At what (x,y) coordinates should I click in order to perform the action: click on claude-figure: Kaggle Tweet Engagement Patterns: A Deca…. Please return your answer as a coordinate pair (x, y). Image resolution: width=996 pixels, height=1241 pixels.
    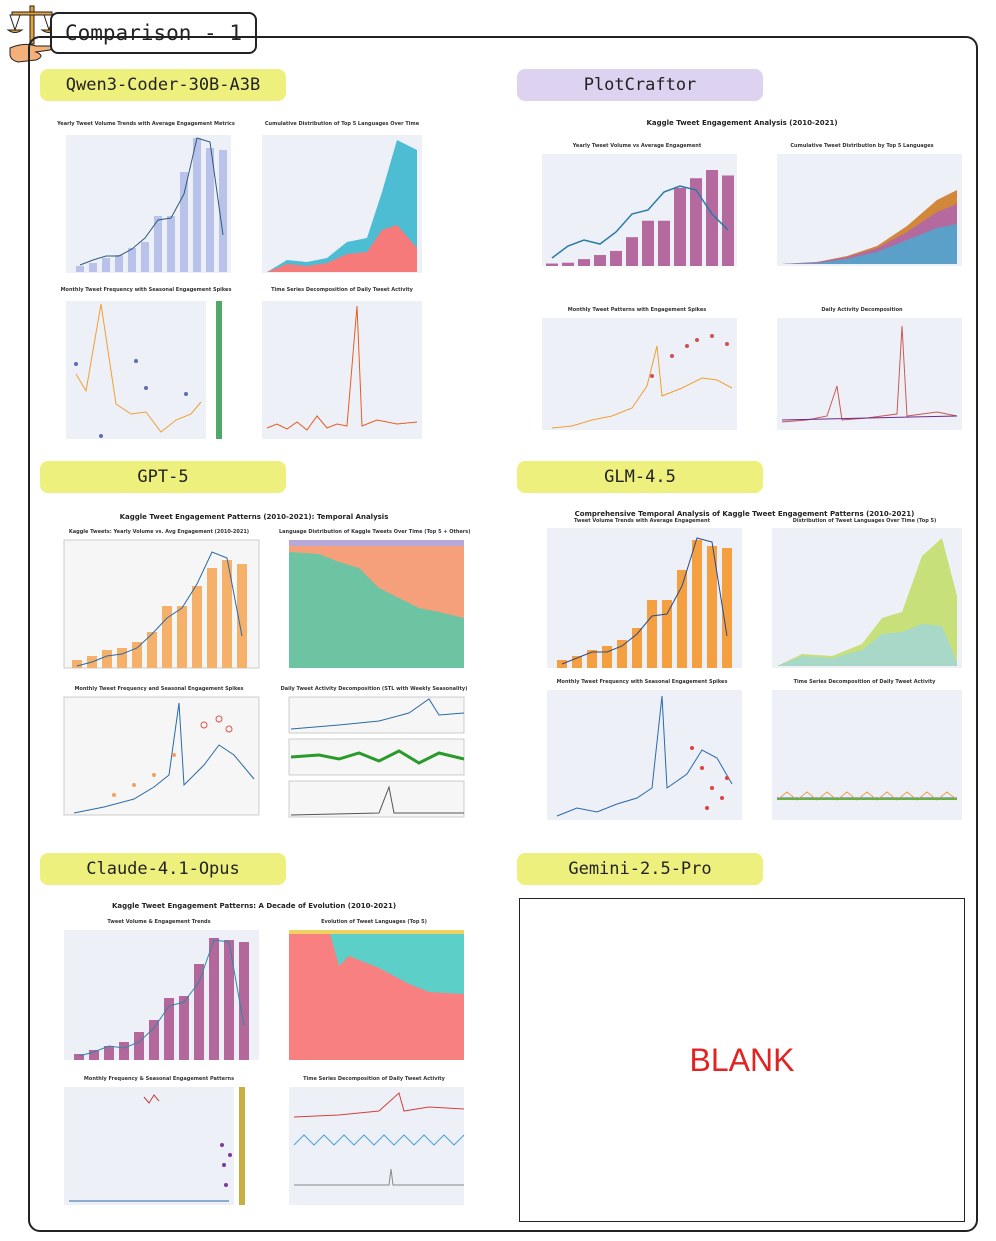
    Looking at the image, I should click on (254, 1062).